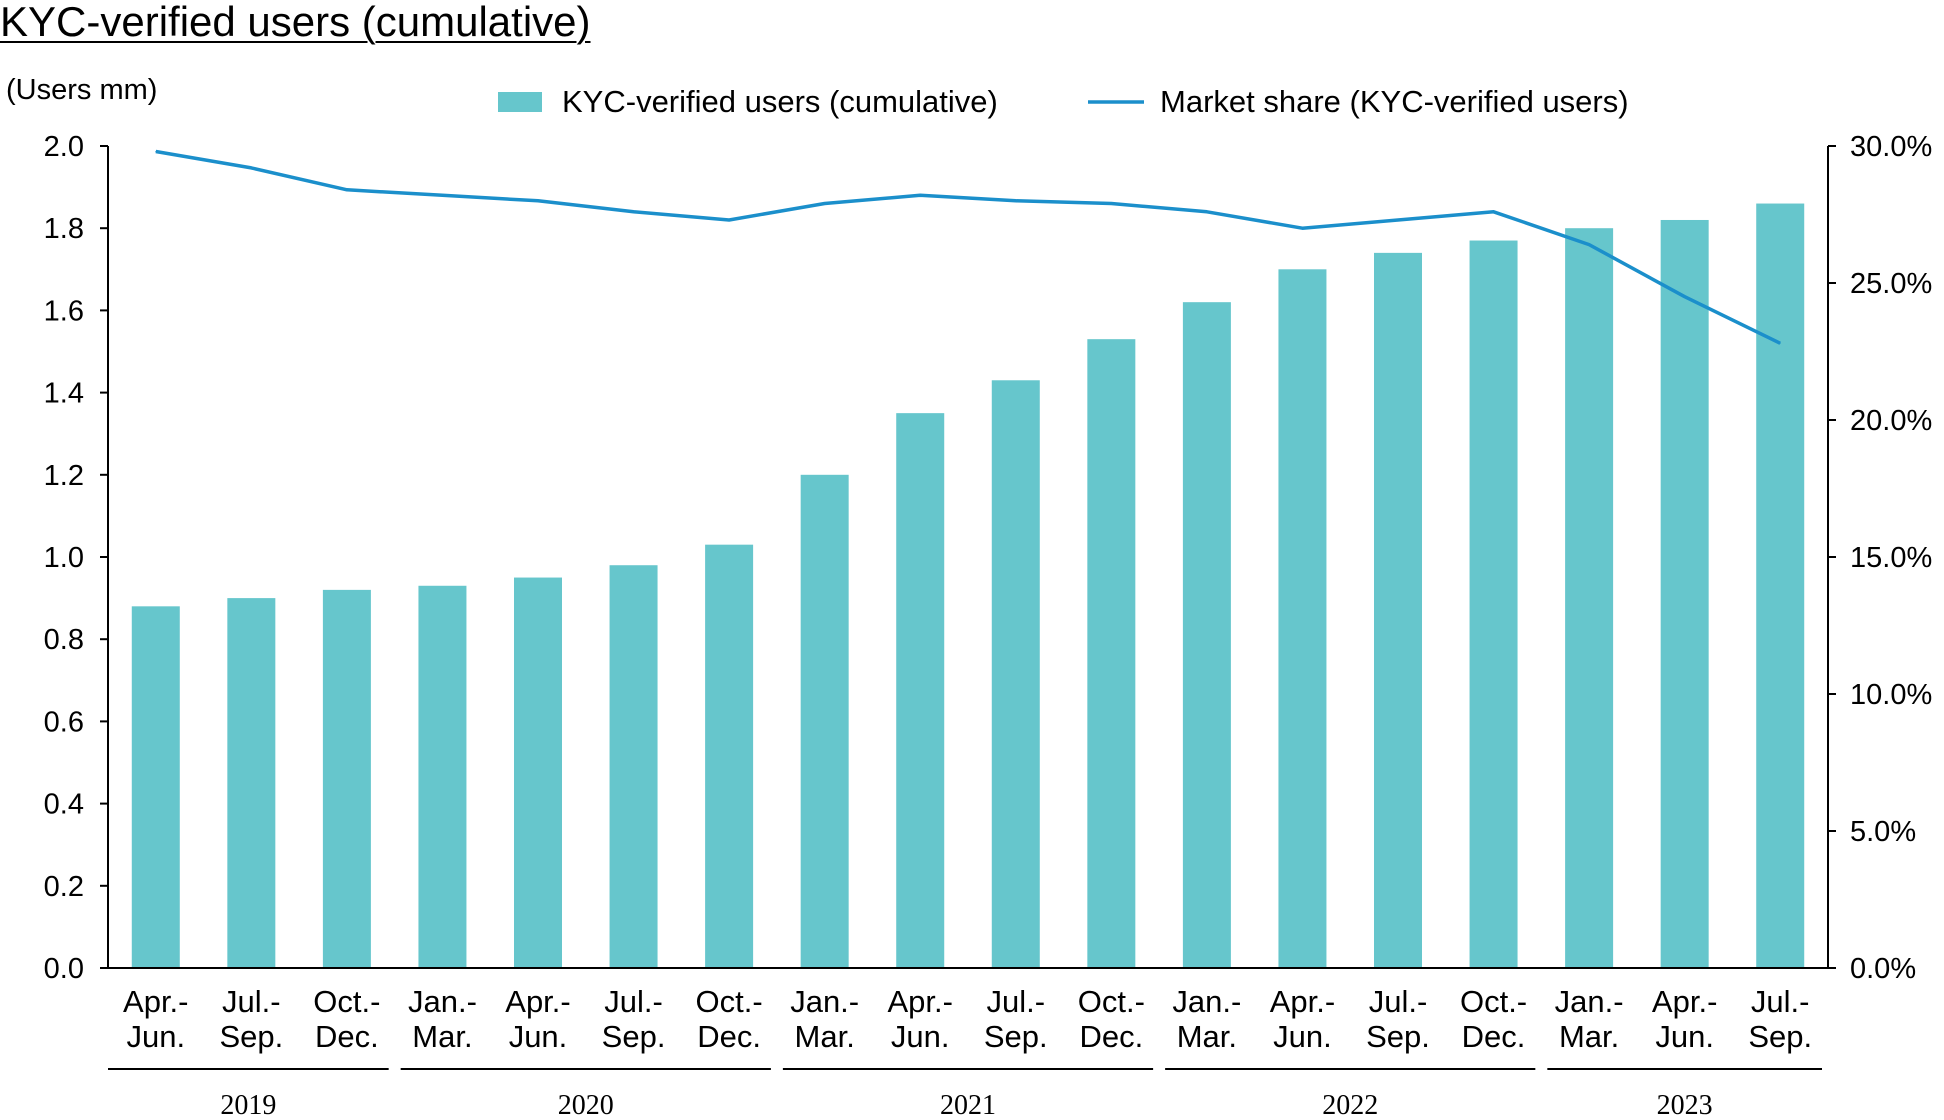  I want to click on x-tick-label-4: Apr.-Jun., so click(537, 1019).